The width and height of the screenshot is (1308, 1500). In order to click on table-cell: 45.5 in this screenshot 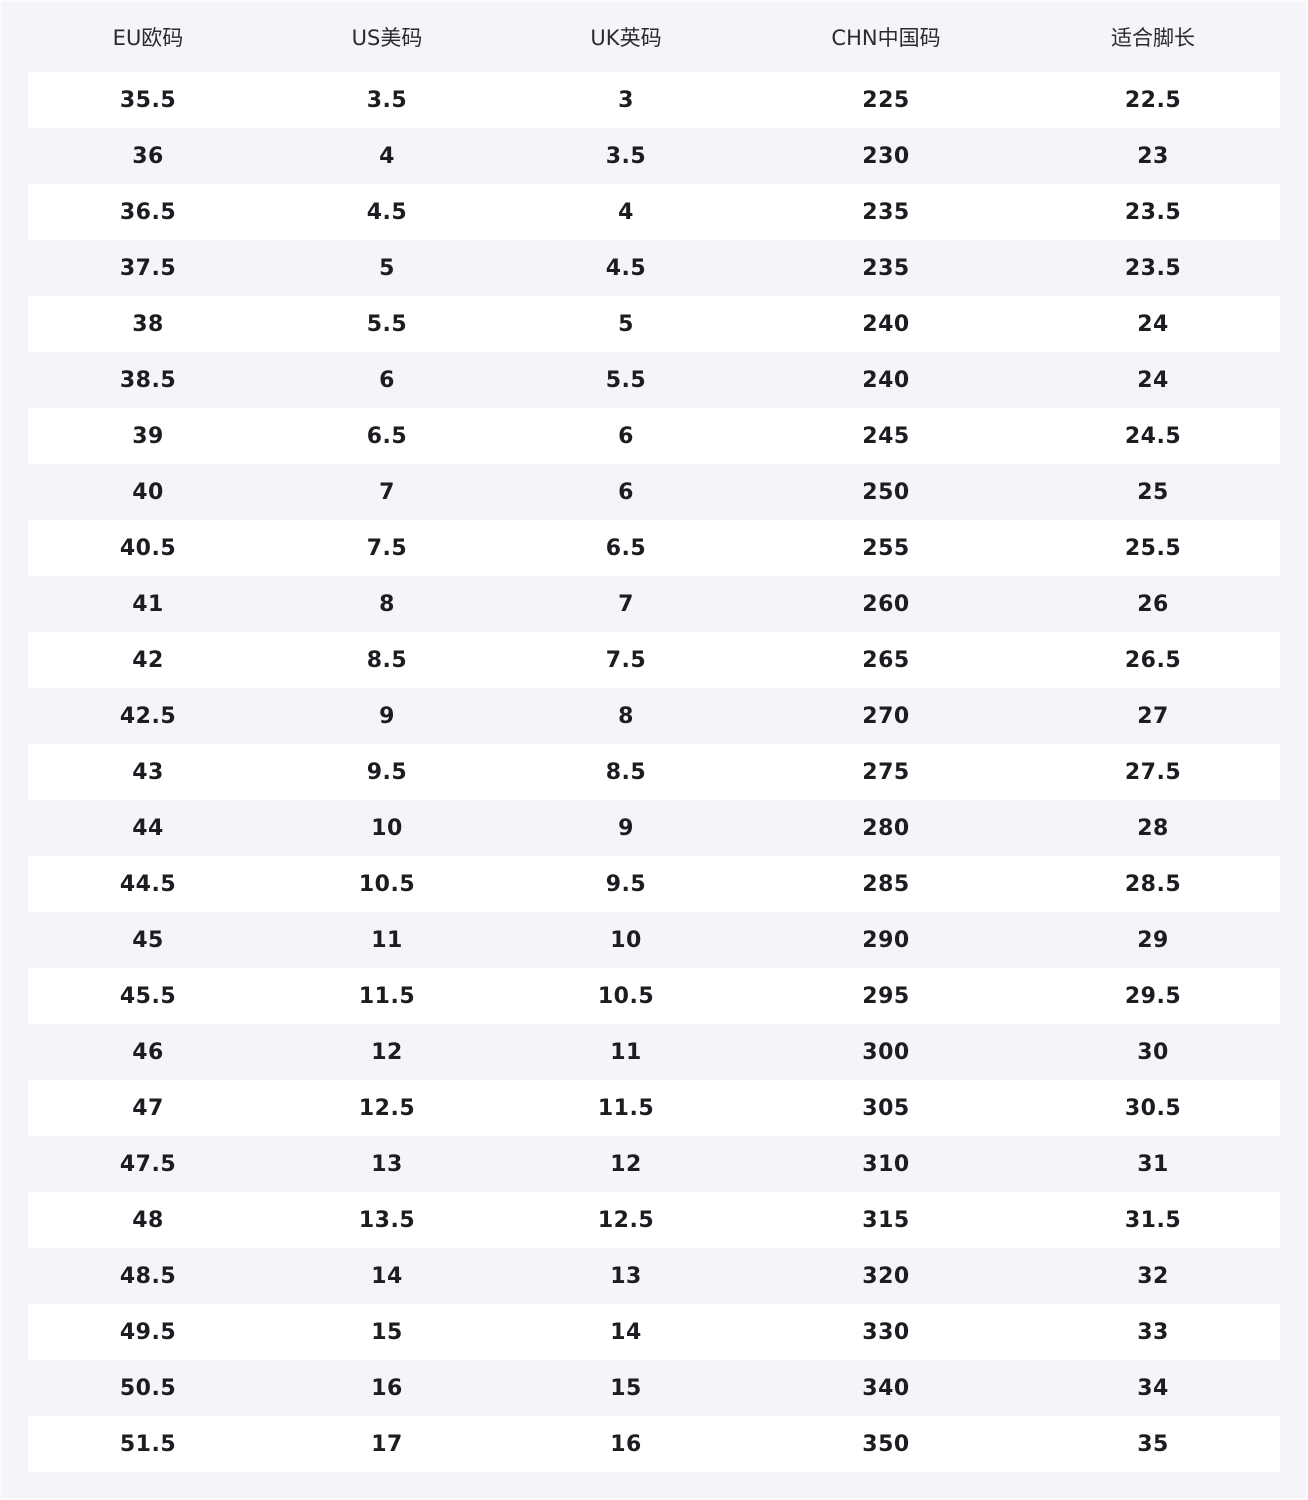, I will do `click(148, 996)`.